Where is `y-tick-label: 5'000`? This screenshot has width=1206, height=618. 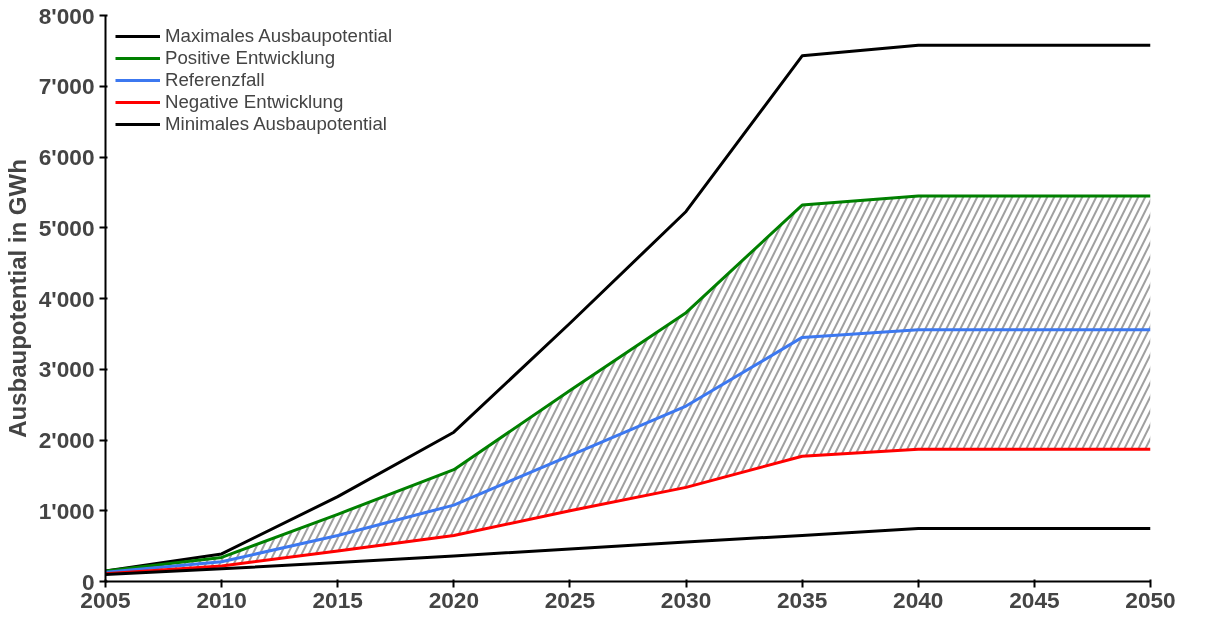 y-tick-label: 5'000 is located at coordinates (66, 227).